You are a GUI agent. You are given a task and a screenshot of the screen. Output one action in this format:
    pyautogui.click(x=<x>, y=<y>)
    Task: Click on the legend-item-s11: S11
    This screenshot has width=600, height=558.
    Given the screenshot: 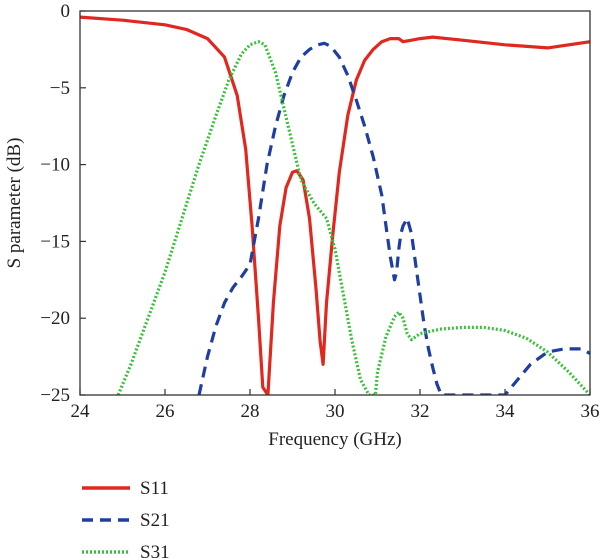 What is the action you would take?
    pyautogui.click(x=125, y=488)
    